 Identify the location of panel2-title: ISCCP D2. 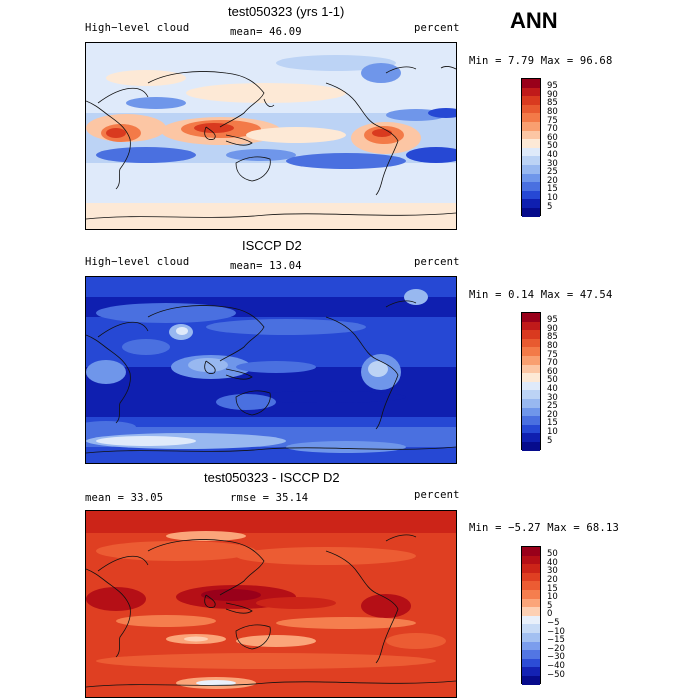
(272, 245).